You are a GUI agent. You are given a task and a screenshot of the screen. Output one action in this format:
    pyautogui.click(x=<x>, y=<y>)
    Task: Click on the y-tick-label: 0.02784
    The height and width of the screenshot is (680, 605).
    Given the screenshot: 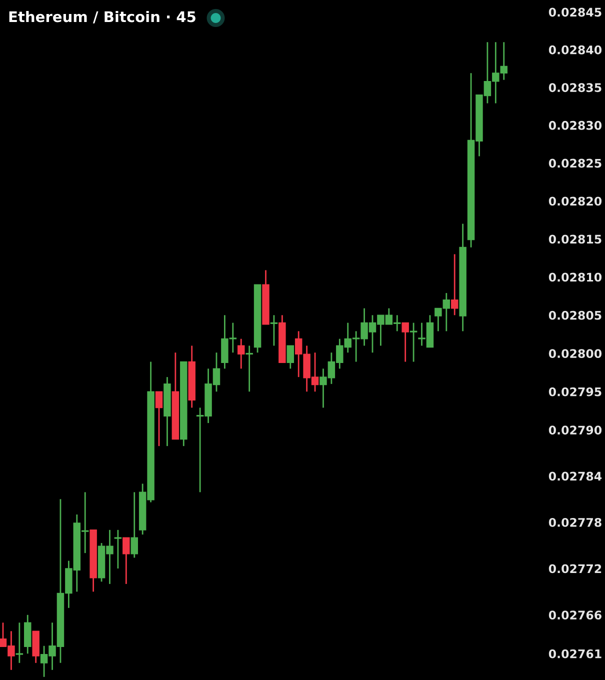 What is the action you would take?
    pyautogui.click(x=575, y=476)
    